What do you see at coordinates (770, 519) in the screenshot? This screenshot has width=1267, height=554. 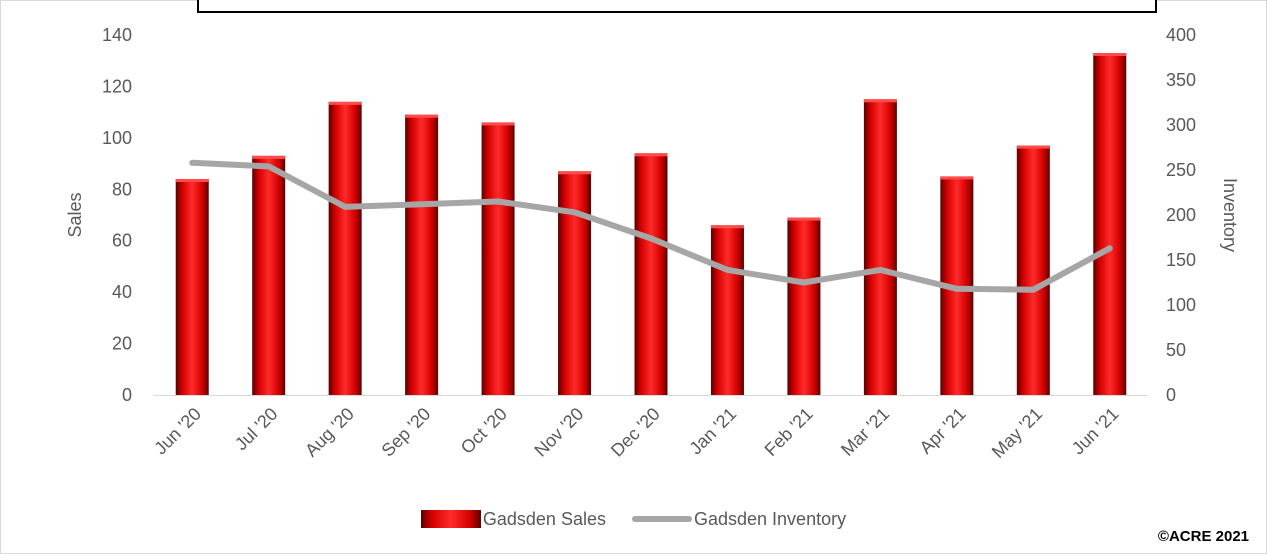 I see `legend-label-inventory: Gadsden Inventory` at bounding box center [770, 519].